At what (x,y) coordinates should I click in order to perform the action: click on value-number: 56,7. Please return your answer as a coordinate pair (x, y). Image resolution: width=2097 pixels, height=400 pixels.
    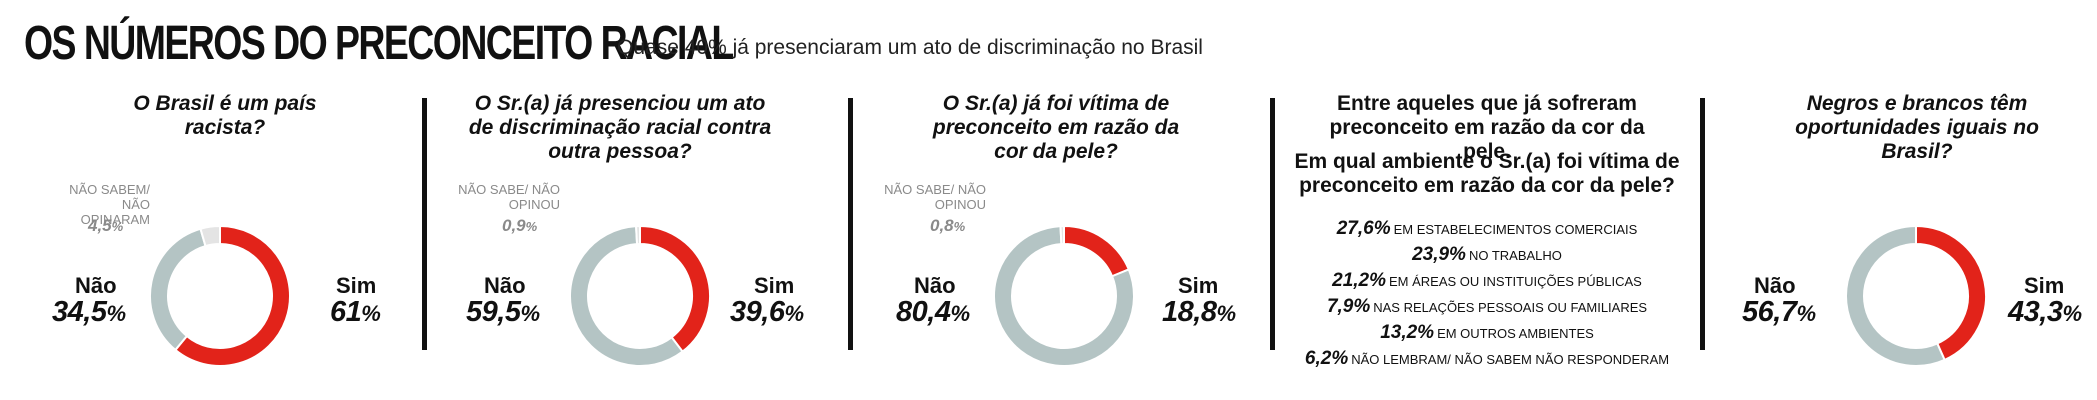
    Looking at the image, I should click on (1769, 312).